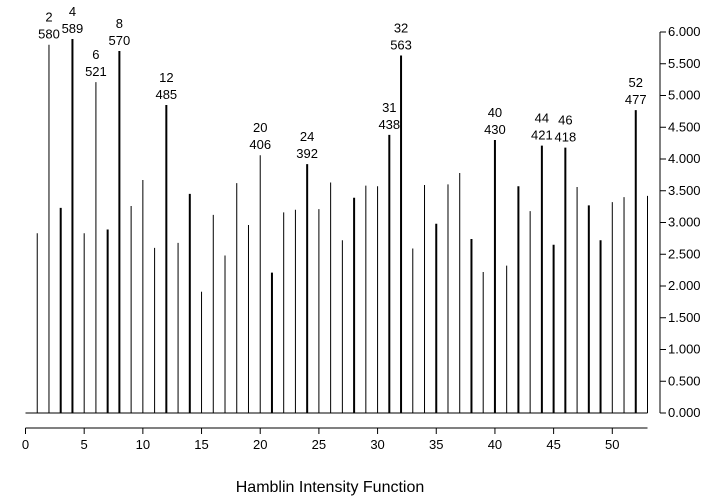 Image resolution: width=720 pixels, height=504 pixels. I want to click on peak-label-value: 521, so click(96, 71).